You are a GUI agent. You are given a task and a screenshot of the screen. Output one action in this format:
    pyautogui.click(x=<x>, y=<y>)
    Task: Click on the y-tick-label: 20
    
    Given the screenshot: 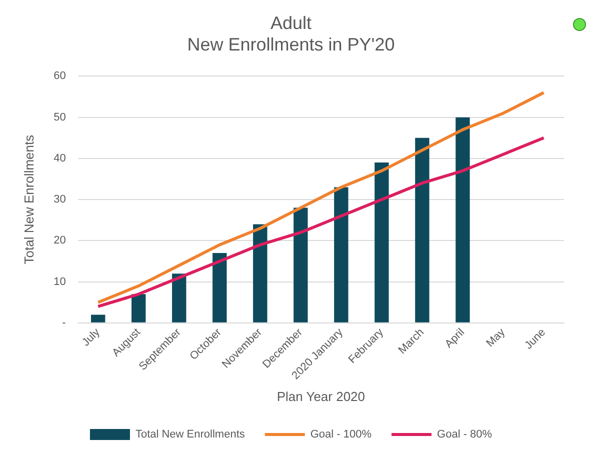 What is the action you would take?
    pyautogui.click(x=60, y=240)
    